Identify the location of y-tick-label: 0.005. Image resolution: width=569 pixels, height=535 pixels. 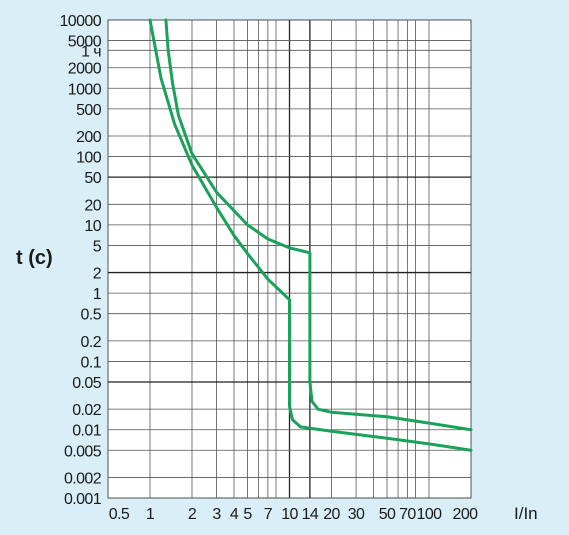
(83, 451).